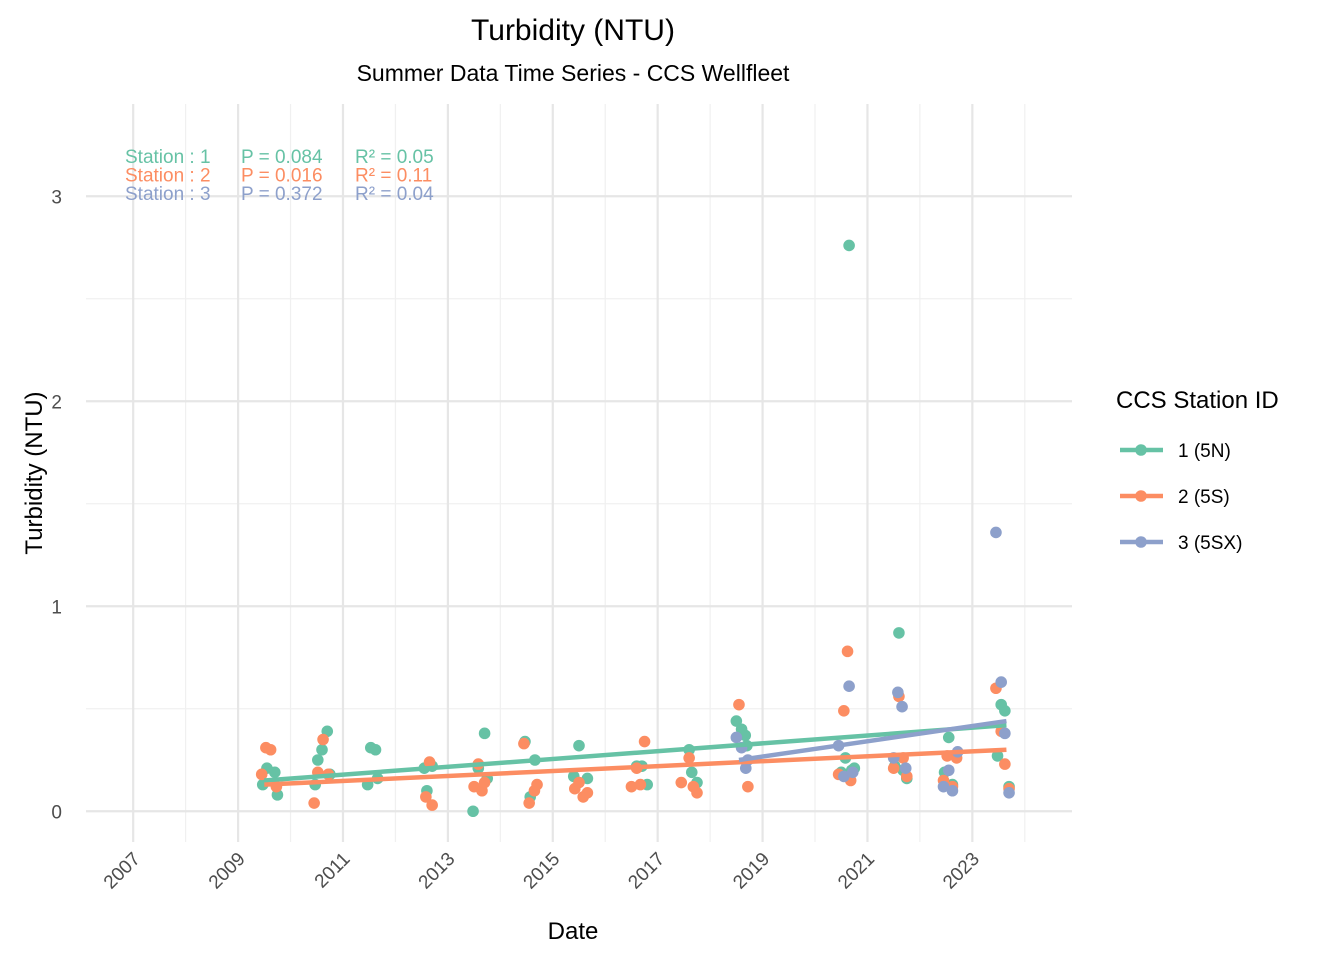 This screenshot has width=1344, height=960. I want to click on legend-label: 1 (5N), so click(1204, 451).